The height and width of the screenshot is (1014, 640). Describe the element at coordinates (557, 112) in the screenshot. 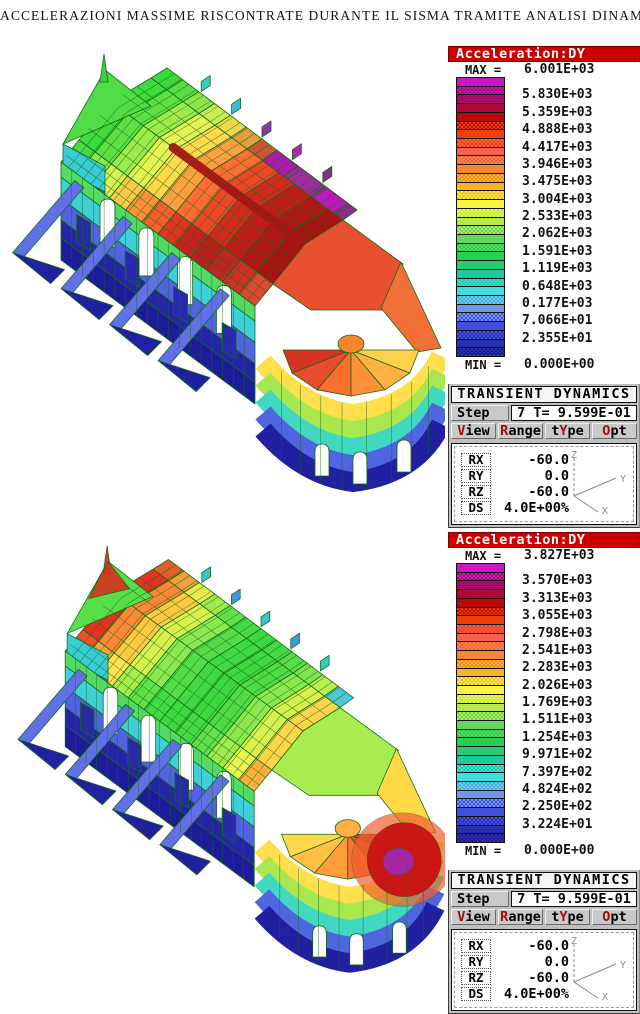

I see `legend-value: 5.359E+03` at that location.